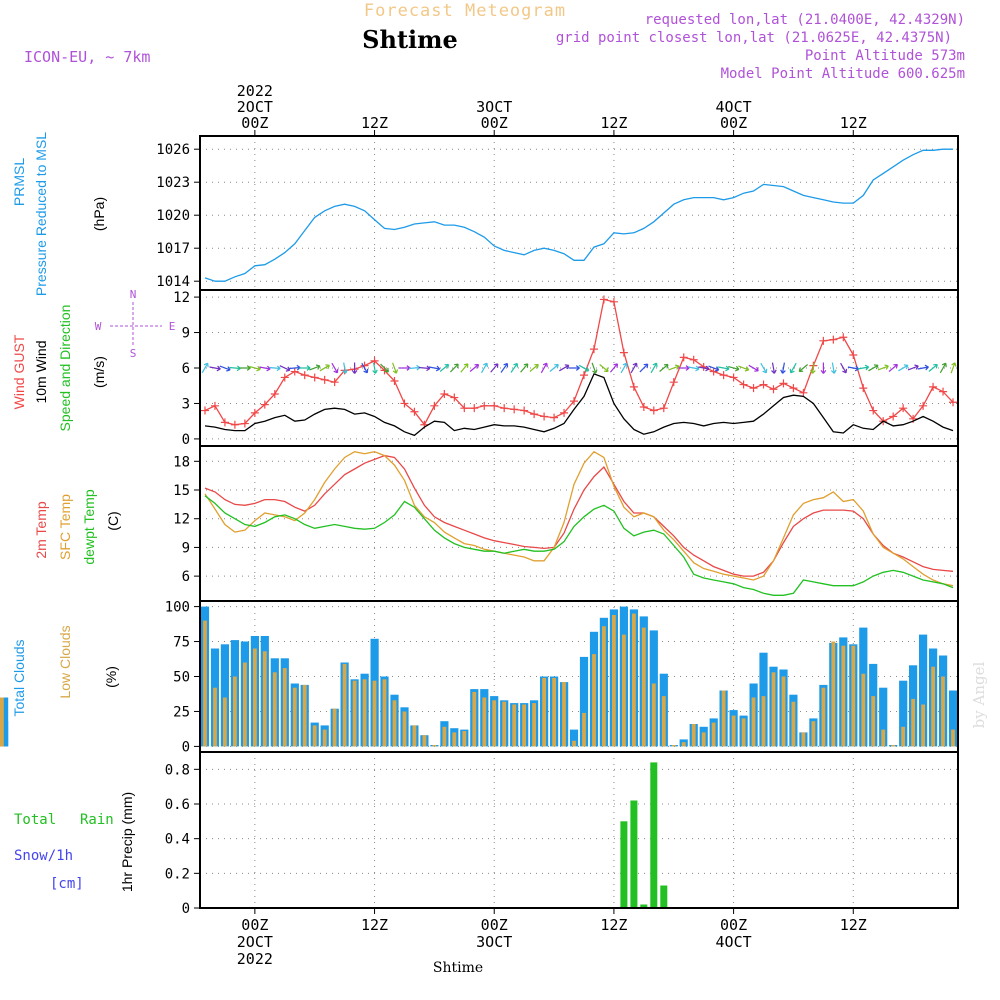 The height and width of the screenshot is (1000, 1000). What do you see at coordinates (41, 214) in the screenshot?
I see `pressure-reduced-label: Pressure Reduced to MSL` at bounding box center [41, 214].